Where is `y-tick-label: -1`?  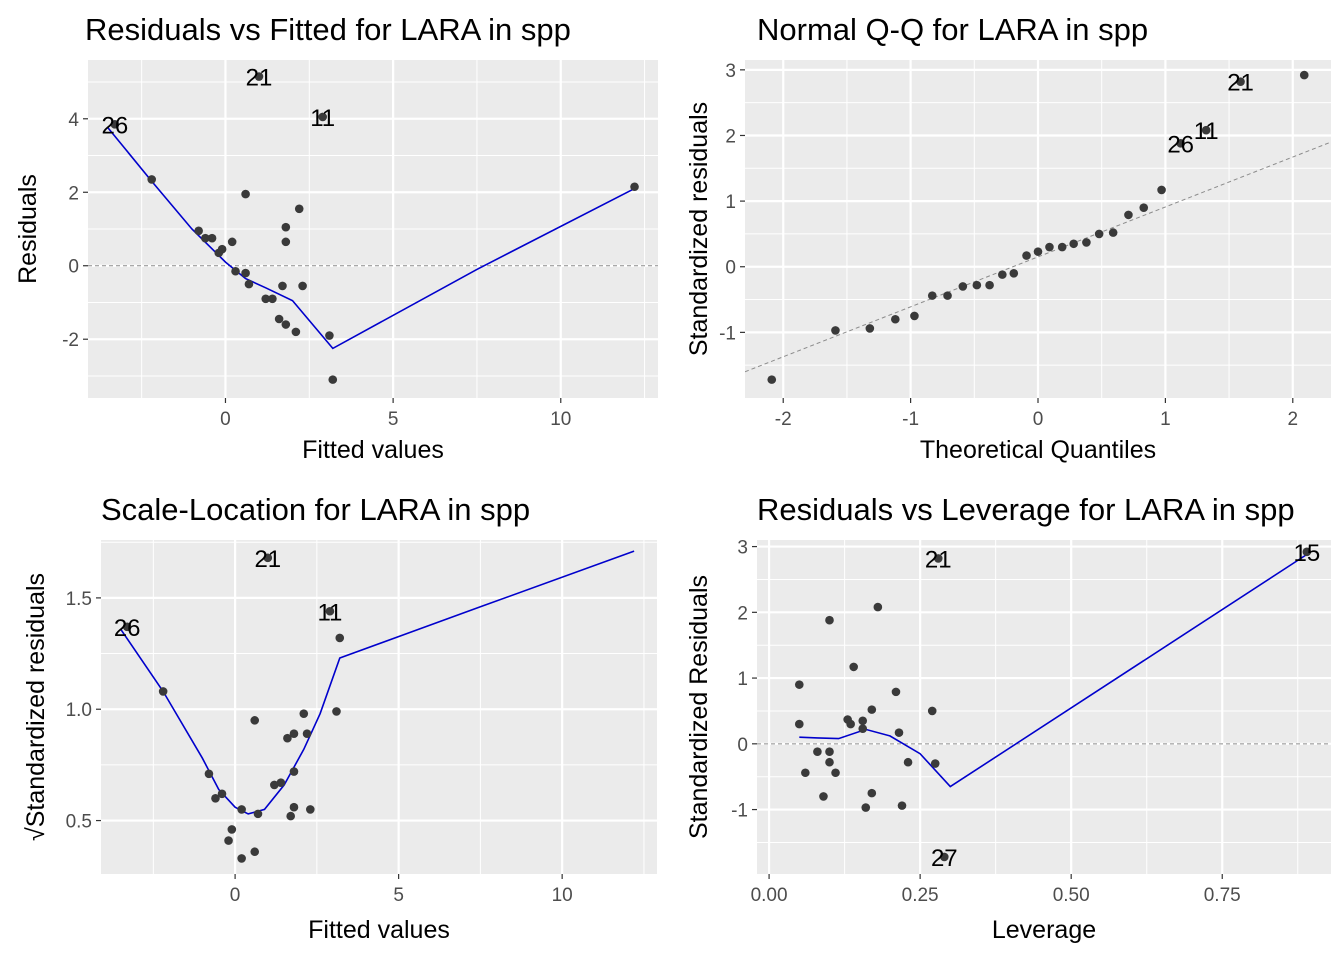
y-tick-label: -1 is located at coordinates (739, 811).